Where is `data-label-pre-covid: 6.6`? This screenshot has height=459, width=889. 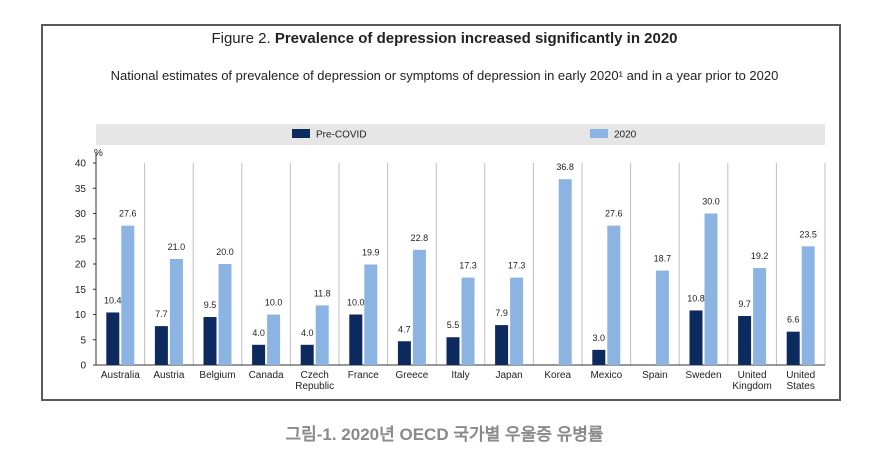
data-label-pre-covid: 6.6 is located at coordinates (793, 320).